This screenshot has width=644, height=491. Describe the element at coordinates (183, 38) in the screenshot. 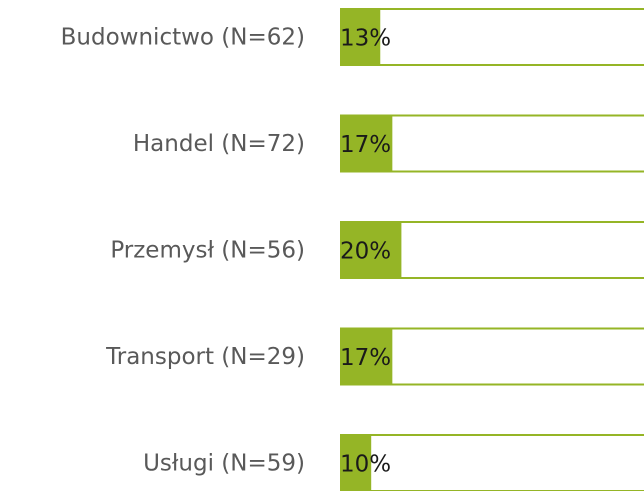

I see `category-label: Budownictwo (N=62)` at that location.